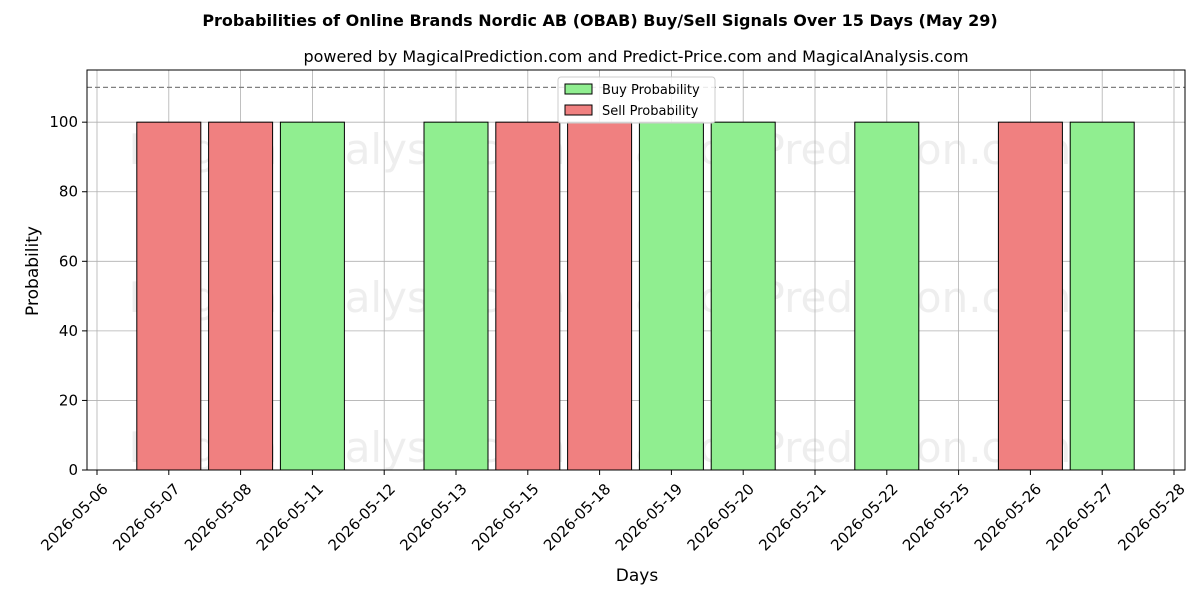 The width and height of the screenshot is (1200, 600). What do you see at coordinates (68, 331) in the screenshot?
I see `y-tick-label: 40` at bounding box center [68, 331].